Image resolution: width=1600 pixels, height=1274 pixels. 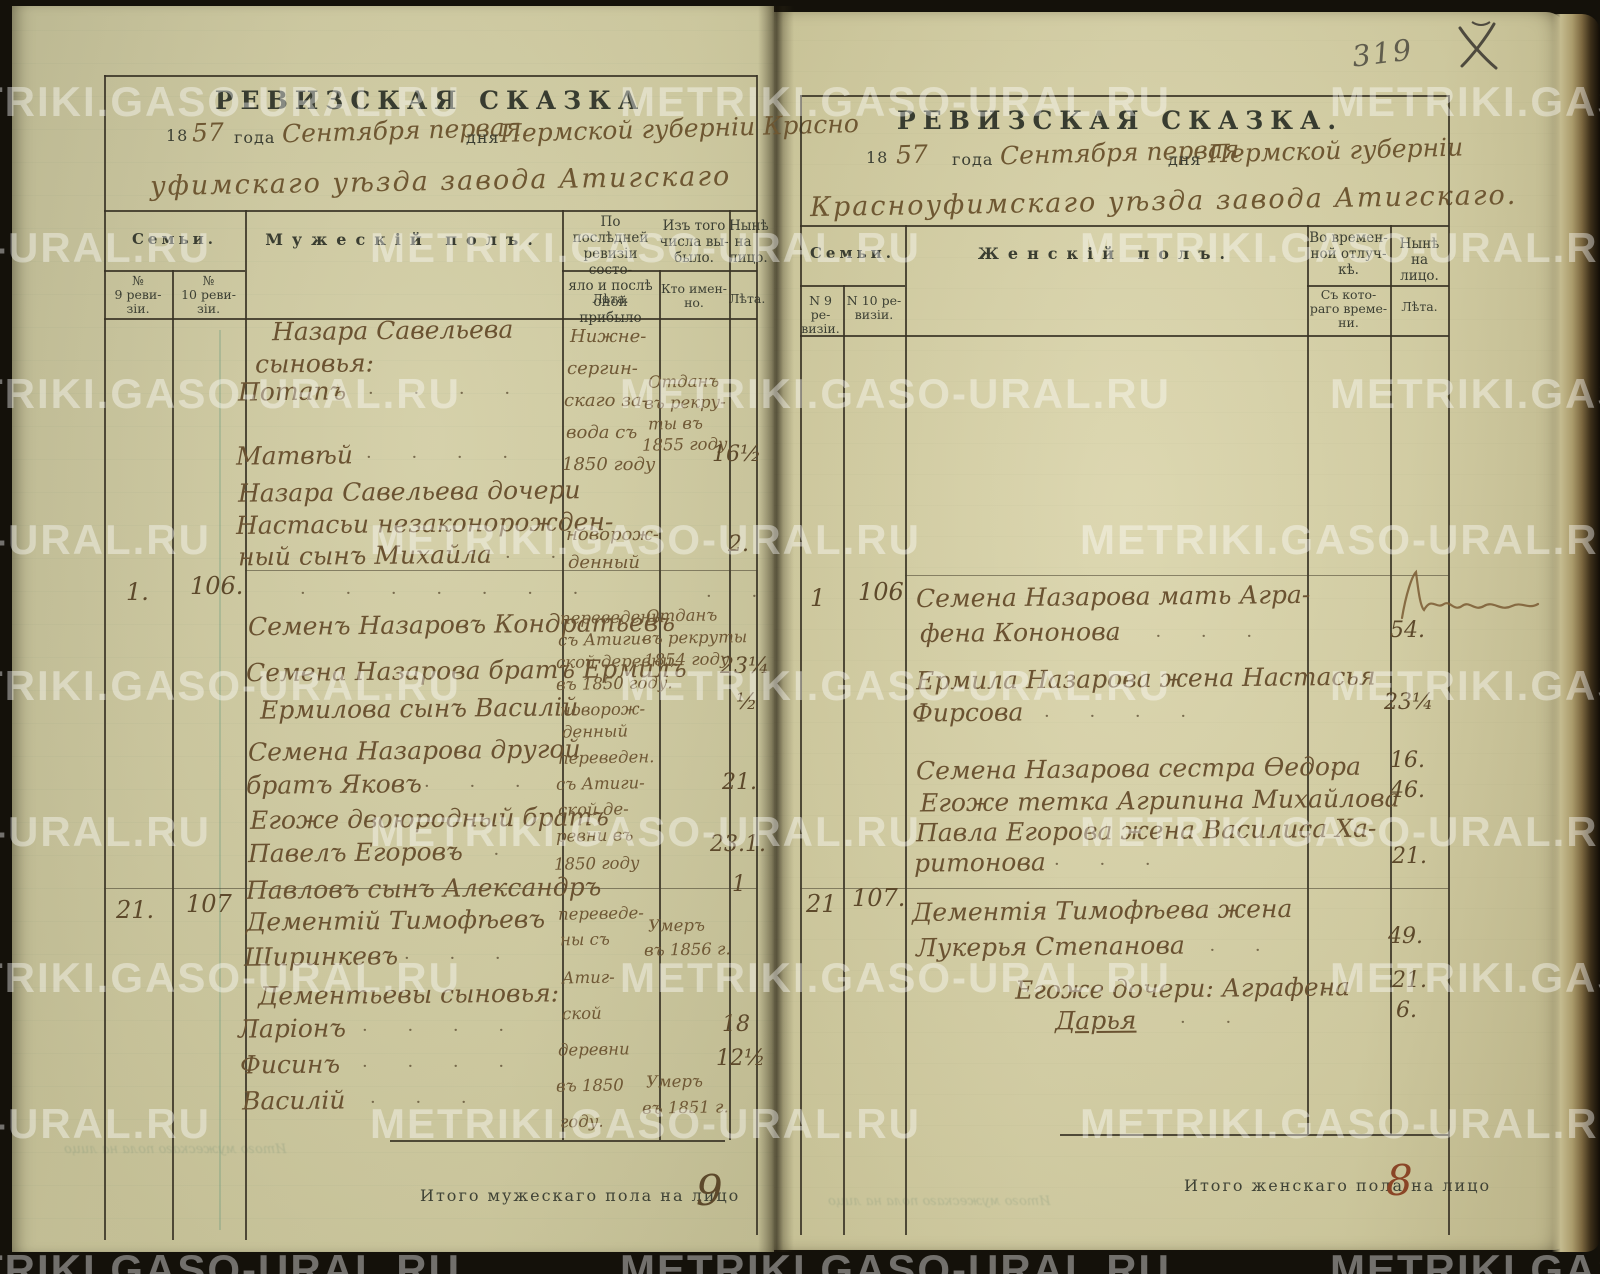 What do you see at coordinates (1399, 1180) in the screenshot?
I see `right-total-value: 8` at bounding box center [1399, 1180].